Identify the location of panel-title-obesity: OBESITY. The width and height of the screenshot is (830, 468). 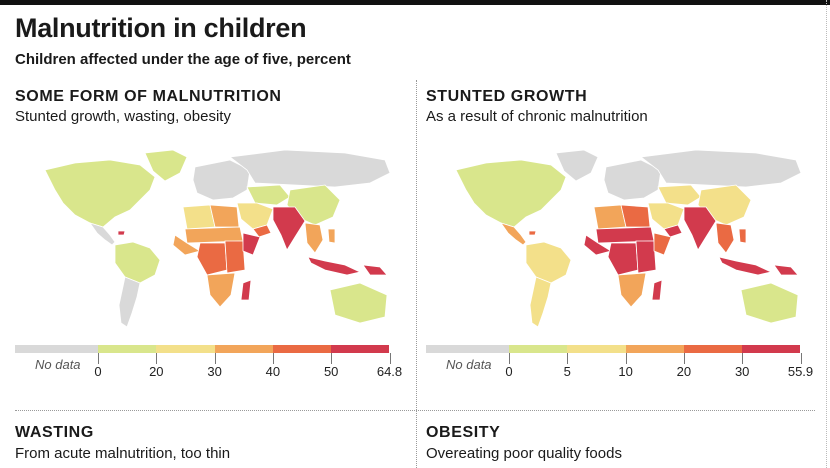
(463, 432).